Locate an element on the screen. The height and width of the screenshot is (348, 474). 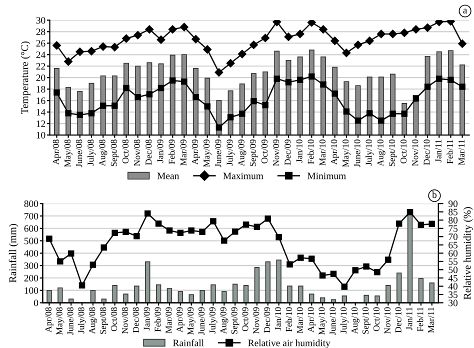
y-tick-label: 10 is located at coordinates (41, 135).